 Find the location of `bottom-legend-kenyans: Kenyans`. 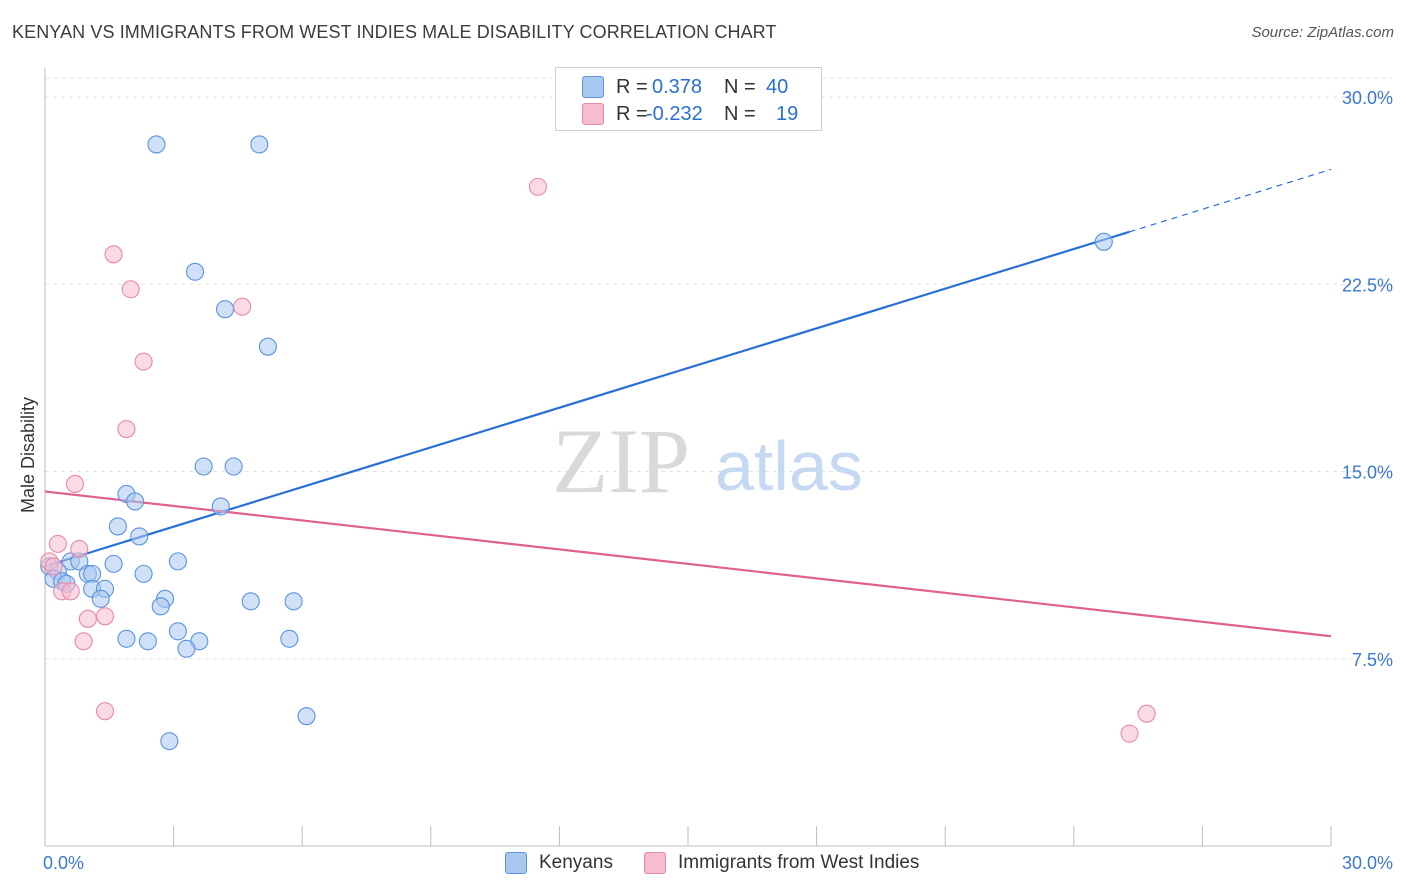

bottom-legend-kenyans: Kenyans is located at coordinates (559, 863).